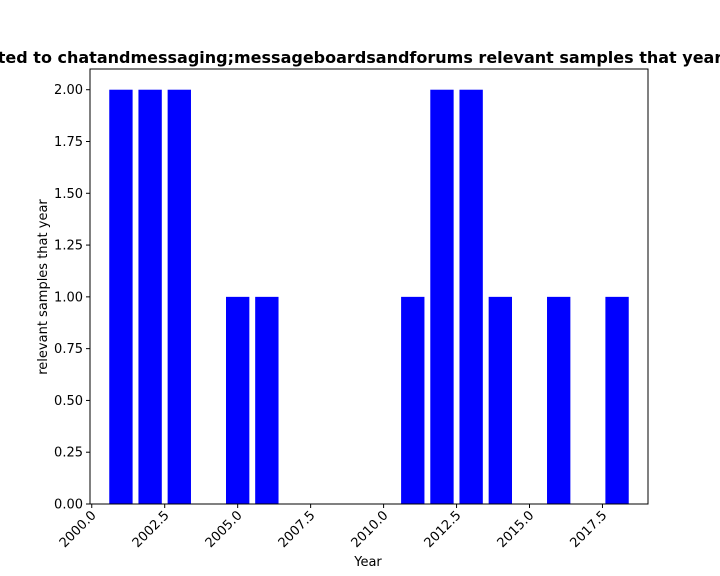  I want to click on bar-2001, so click(121, 297).